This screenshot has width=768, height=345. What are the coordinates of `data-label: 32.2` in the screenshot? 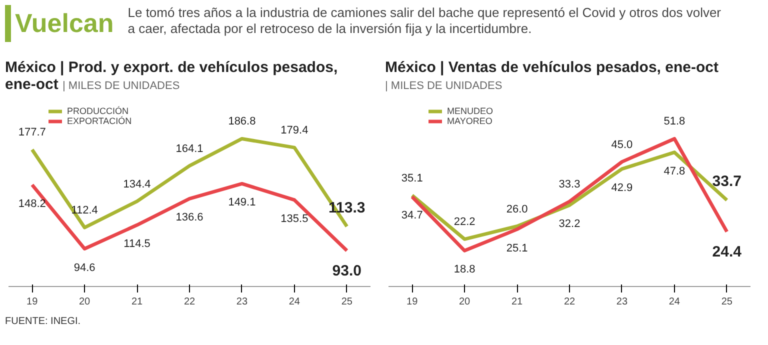 It's located at (569, 224).